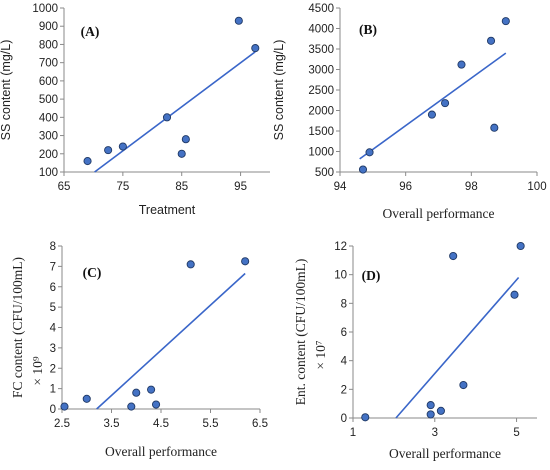 This screenshot has width=550, height=470. What do you see at coordinates (340, 276) in the screenshot?
I see `y-tick-label: 10` at bounding box center [340, 276].